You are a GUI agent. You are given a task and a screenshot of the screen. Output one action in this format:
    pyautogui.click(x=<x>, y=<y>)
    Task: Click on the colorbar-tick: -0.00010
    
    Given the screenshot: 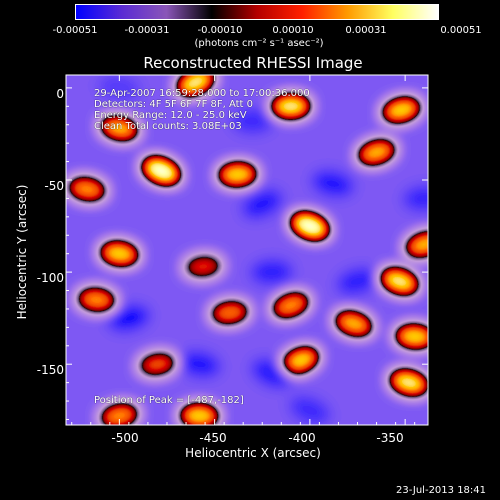 What is the action you would take?
    pyautogui.click(x=220, y=30)
    